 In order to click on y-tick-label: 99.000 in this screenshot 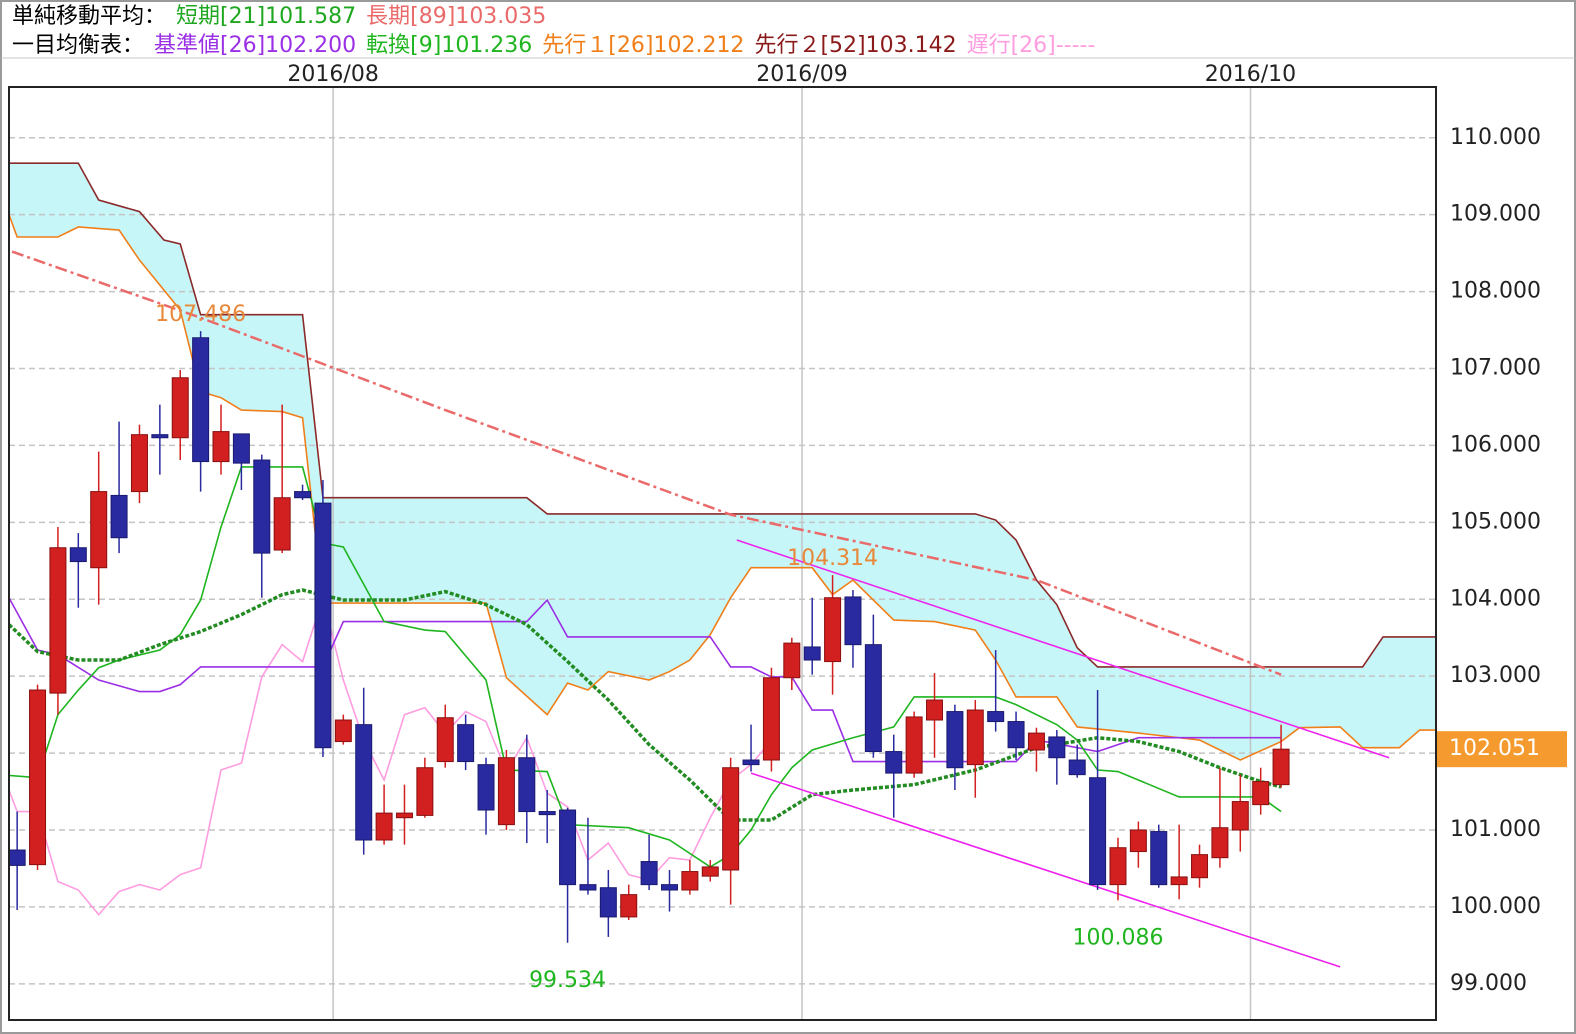, I will do `click(1488, 983)`.